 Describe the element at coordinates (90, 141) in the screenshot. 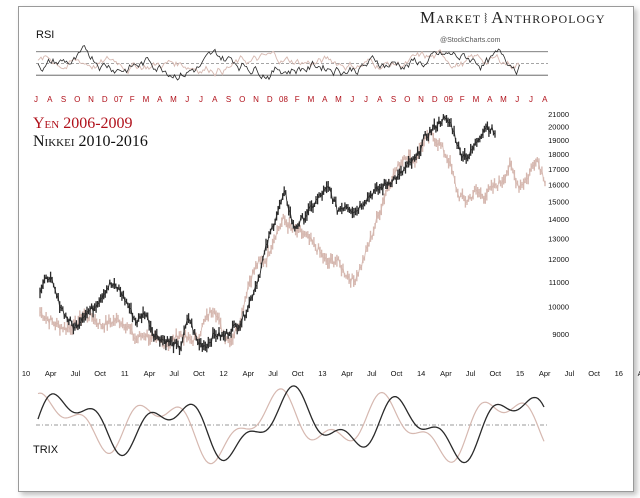

I see `legend-nikkei: Nikkei 2010-2016` at that location.